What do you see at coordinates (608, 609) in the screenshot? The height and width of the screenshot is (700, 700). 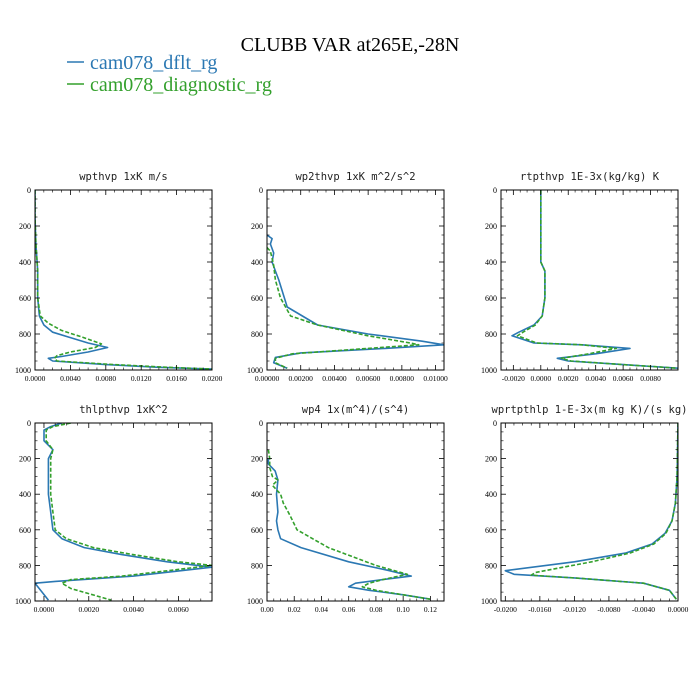 I see `x-tick-label: -0.0080` at bounding box center [608, 609].